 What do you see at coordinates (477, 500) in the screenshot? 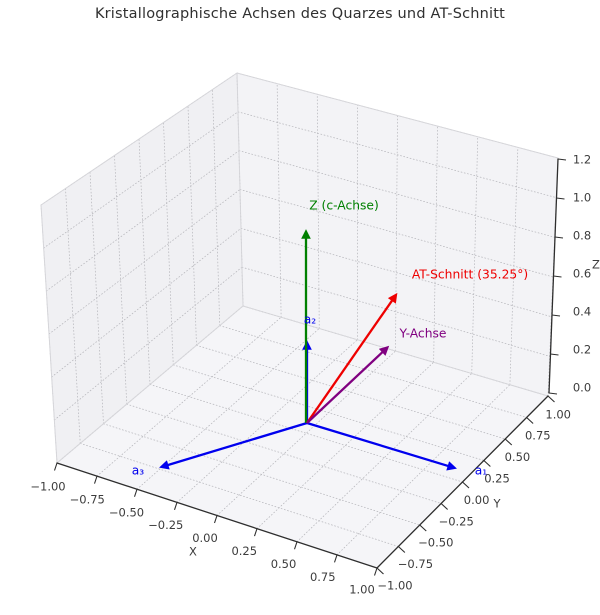
I see `y-tick-label: 0.00` at bounding box center [477, 500].